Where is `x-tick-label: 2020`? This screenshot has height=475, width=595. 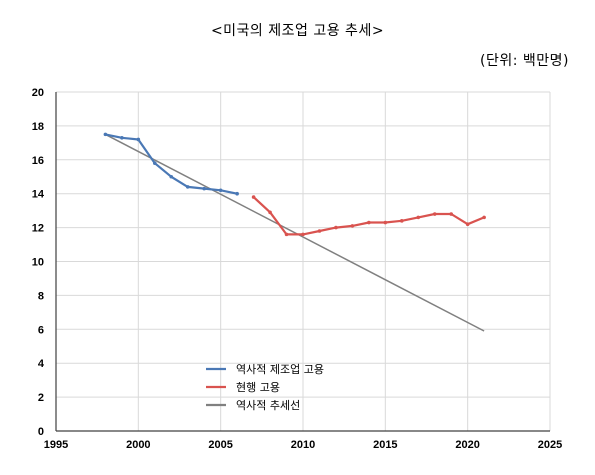
x-tick-label: 2020 is located at coordinates (467, 445).